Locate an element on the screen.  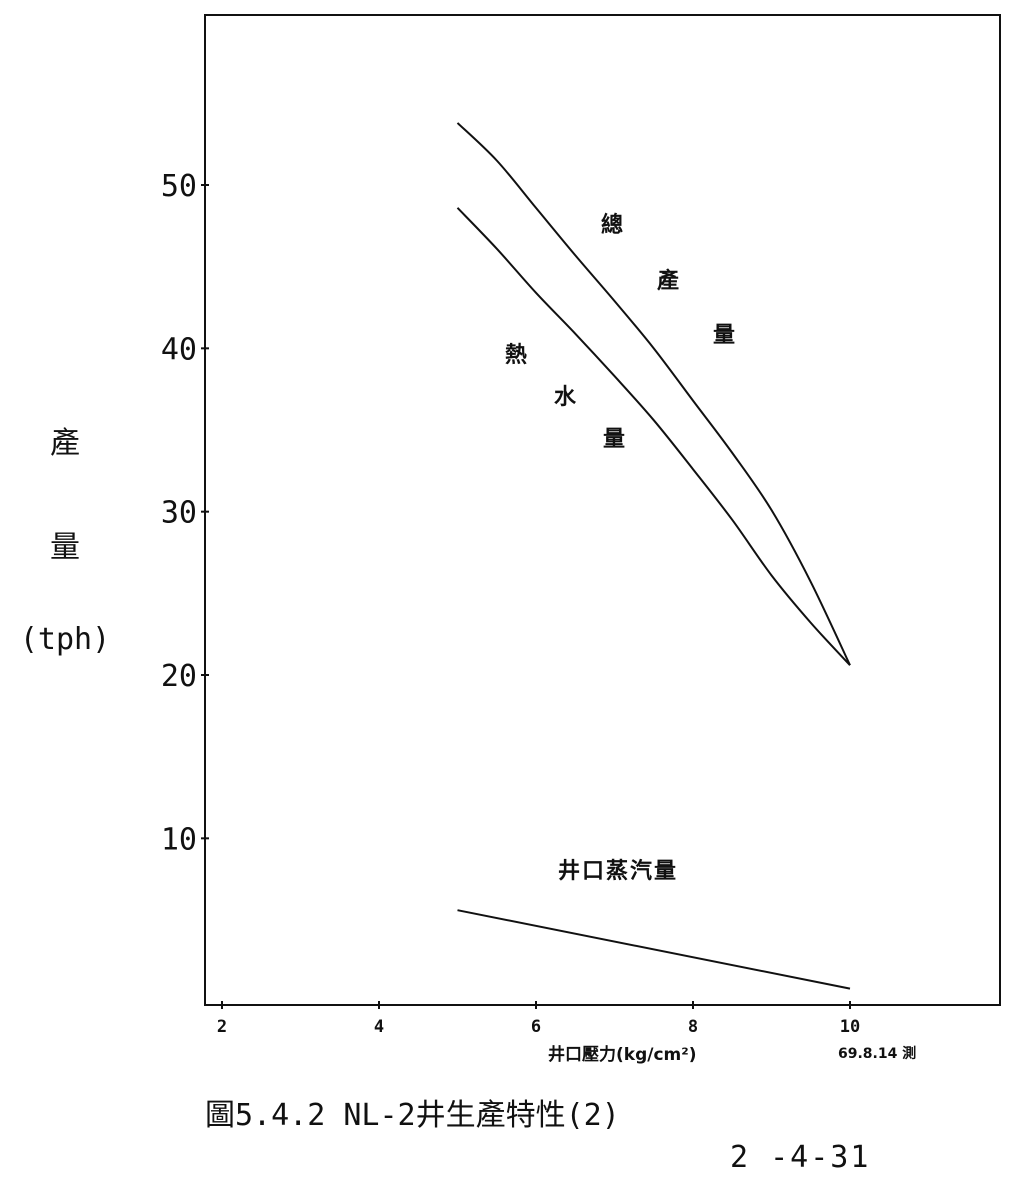
y-tick-label: 10 is located at coordinates (179, 839).